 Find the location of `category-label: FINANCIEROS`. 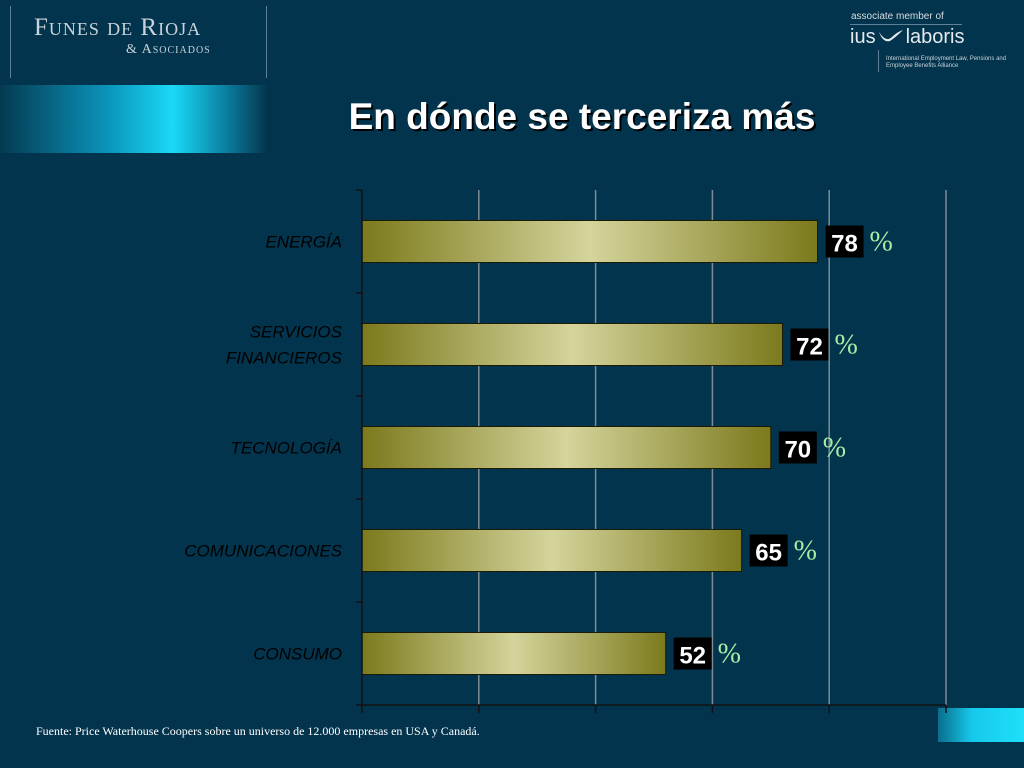

category-label: FINANCIEROS is located at coordinates (284, 358).